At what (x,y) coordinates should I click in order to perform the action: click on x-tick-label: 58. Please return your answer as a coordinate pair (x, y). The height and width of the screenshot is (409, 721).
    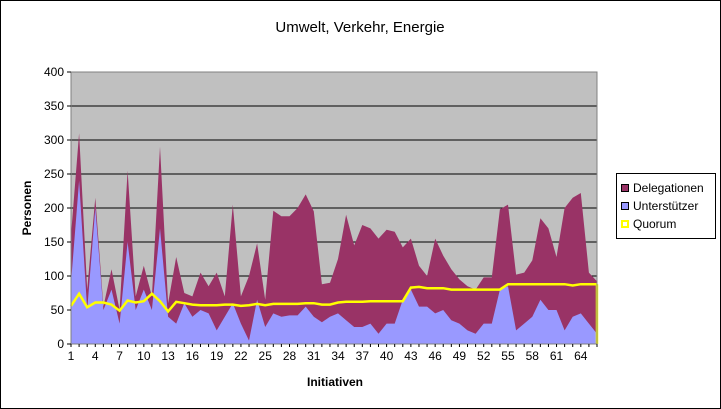
    Looking at the image, I should click on (533, 356).